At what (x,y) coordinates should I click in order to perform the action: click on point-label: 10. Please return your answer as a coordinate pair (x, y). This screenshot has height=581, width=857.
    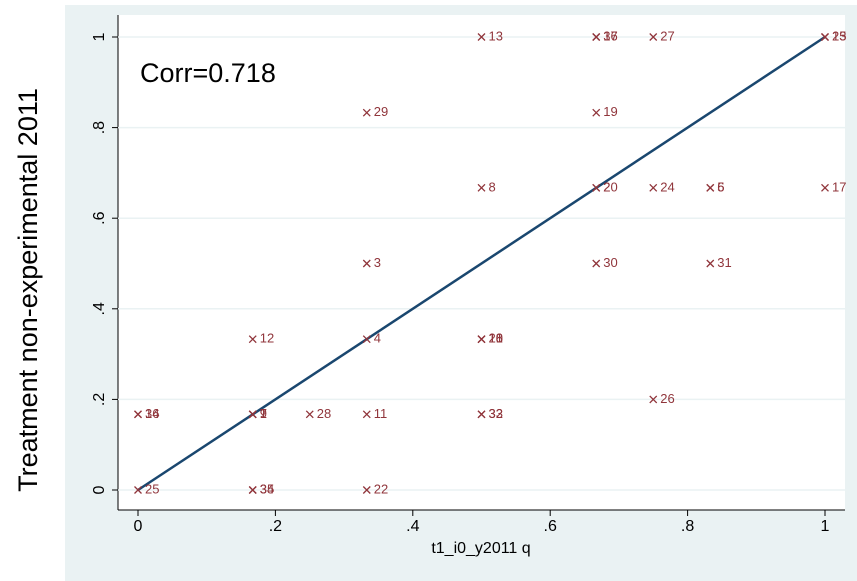
    Looking at the image, I should click on (496, 338).